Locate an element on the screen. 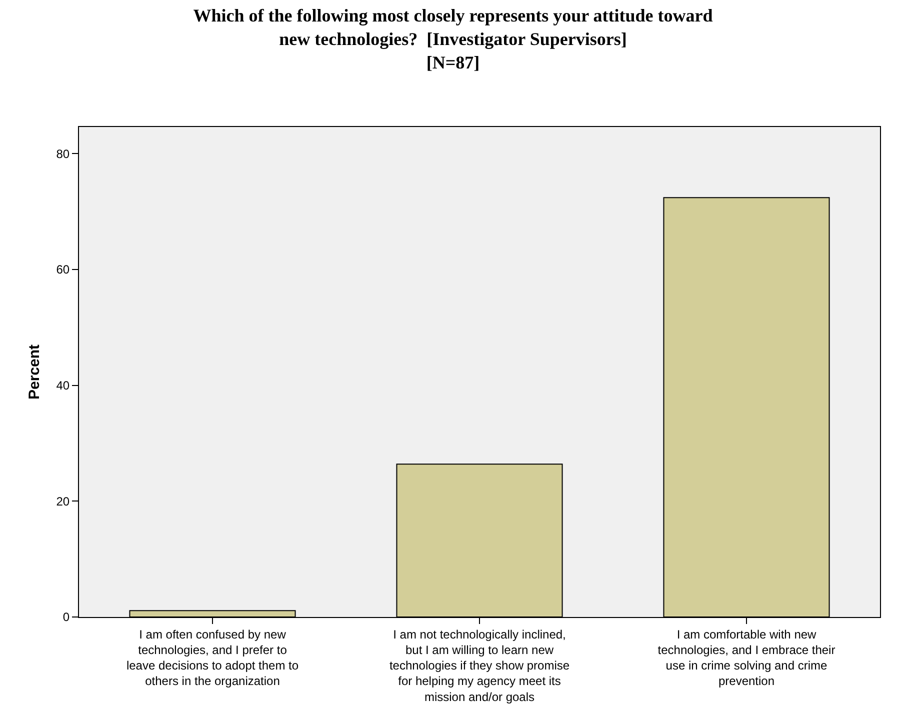  x-tick-label: I am often confused by new technologies, and I prefer to leave decisions to adopt them to others in the organization is located at coordinates (212, 657).